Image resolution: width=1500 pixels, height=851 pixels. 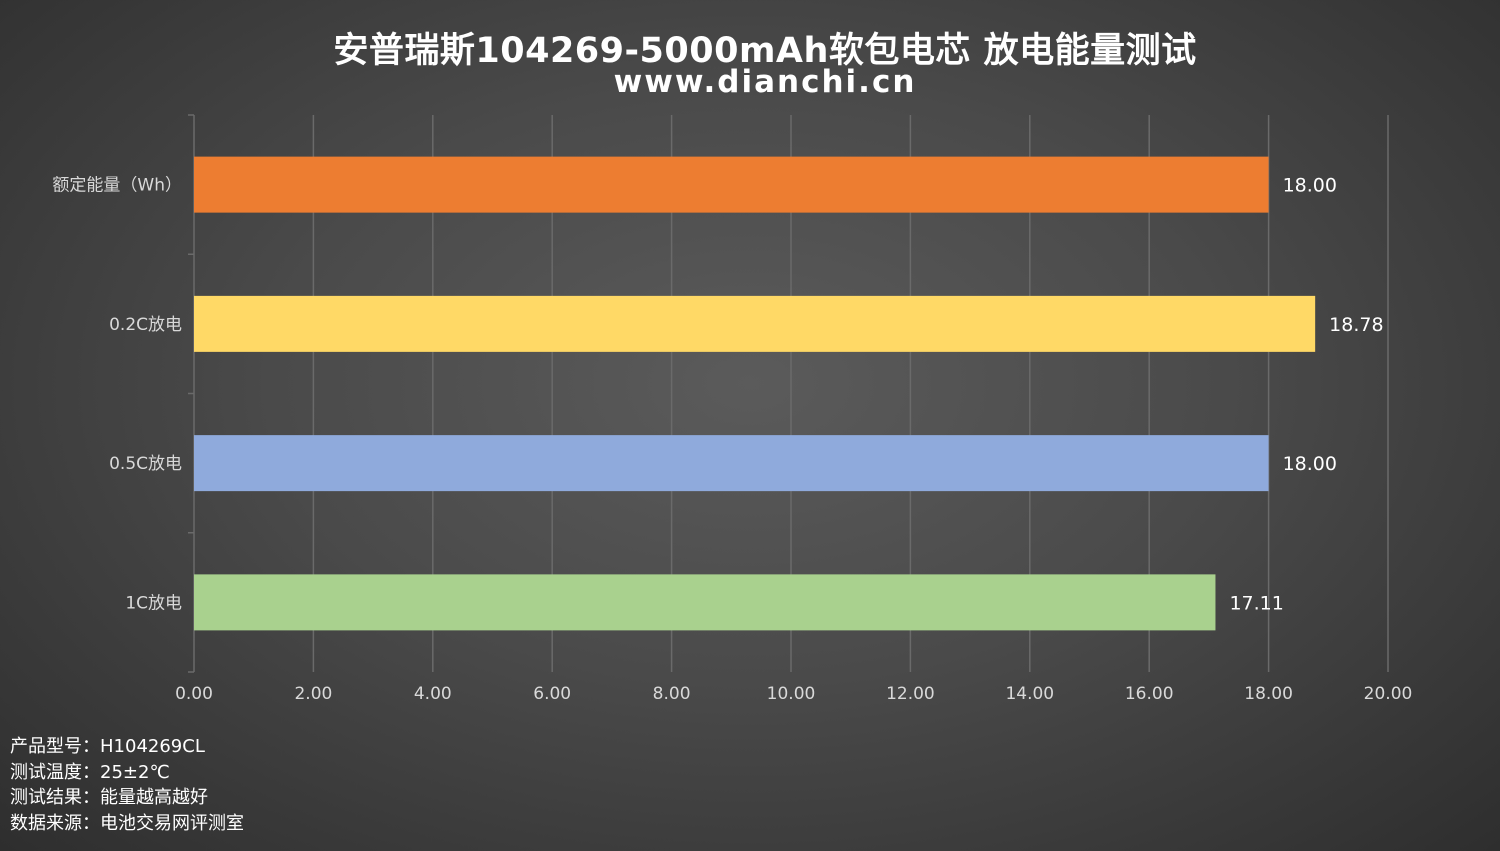 I want to click on note-temperature: 测试温度：25±2℃, so click(x=90, y=772).